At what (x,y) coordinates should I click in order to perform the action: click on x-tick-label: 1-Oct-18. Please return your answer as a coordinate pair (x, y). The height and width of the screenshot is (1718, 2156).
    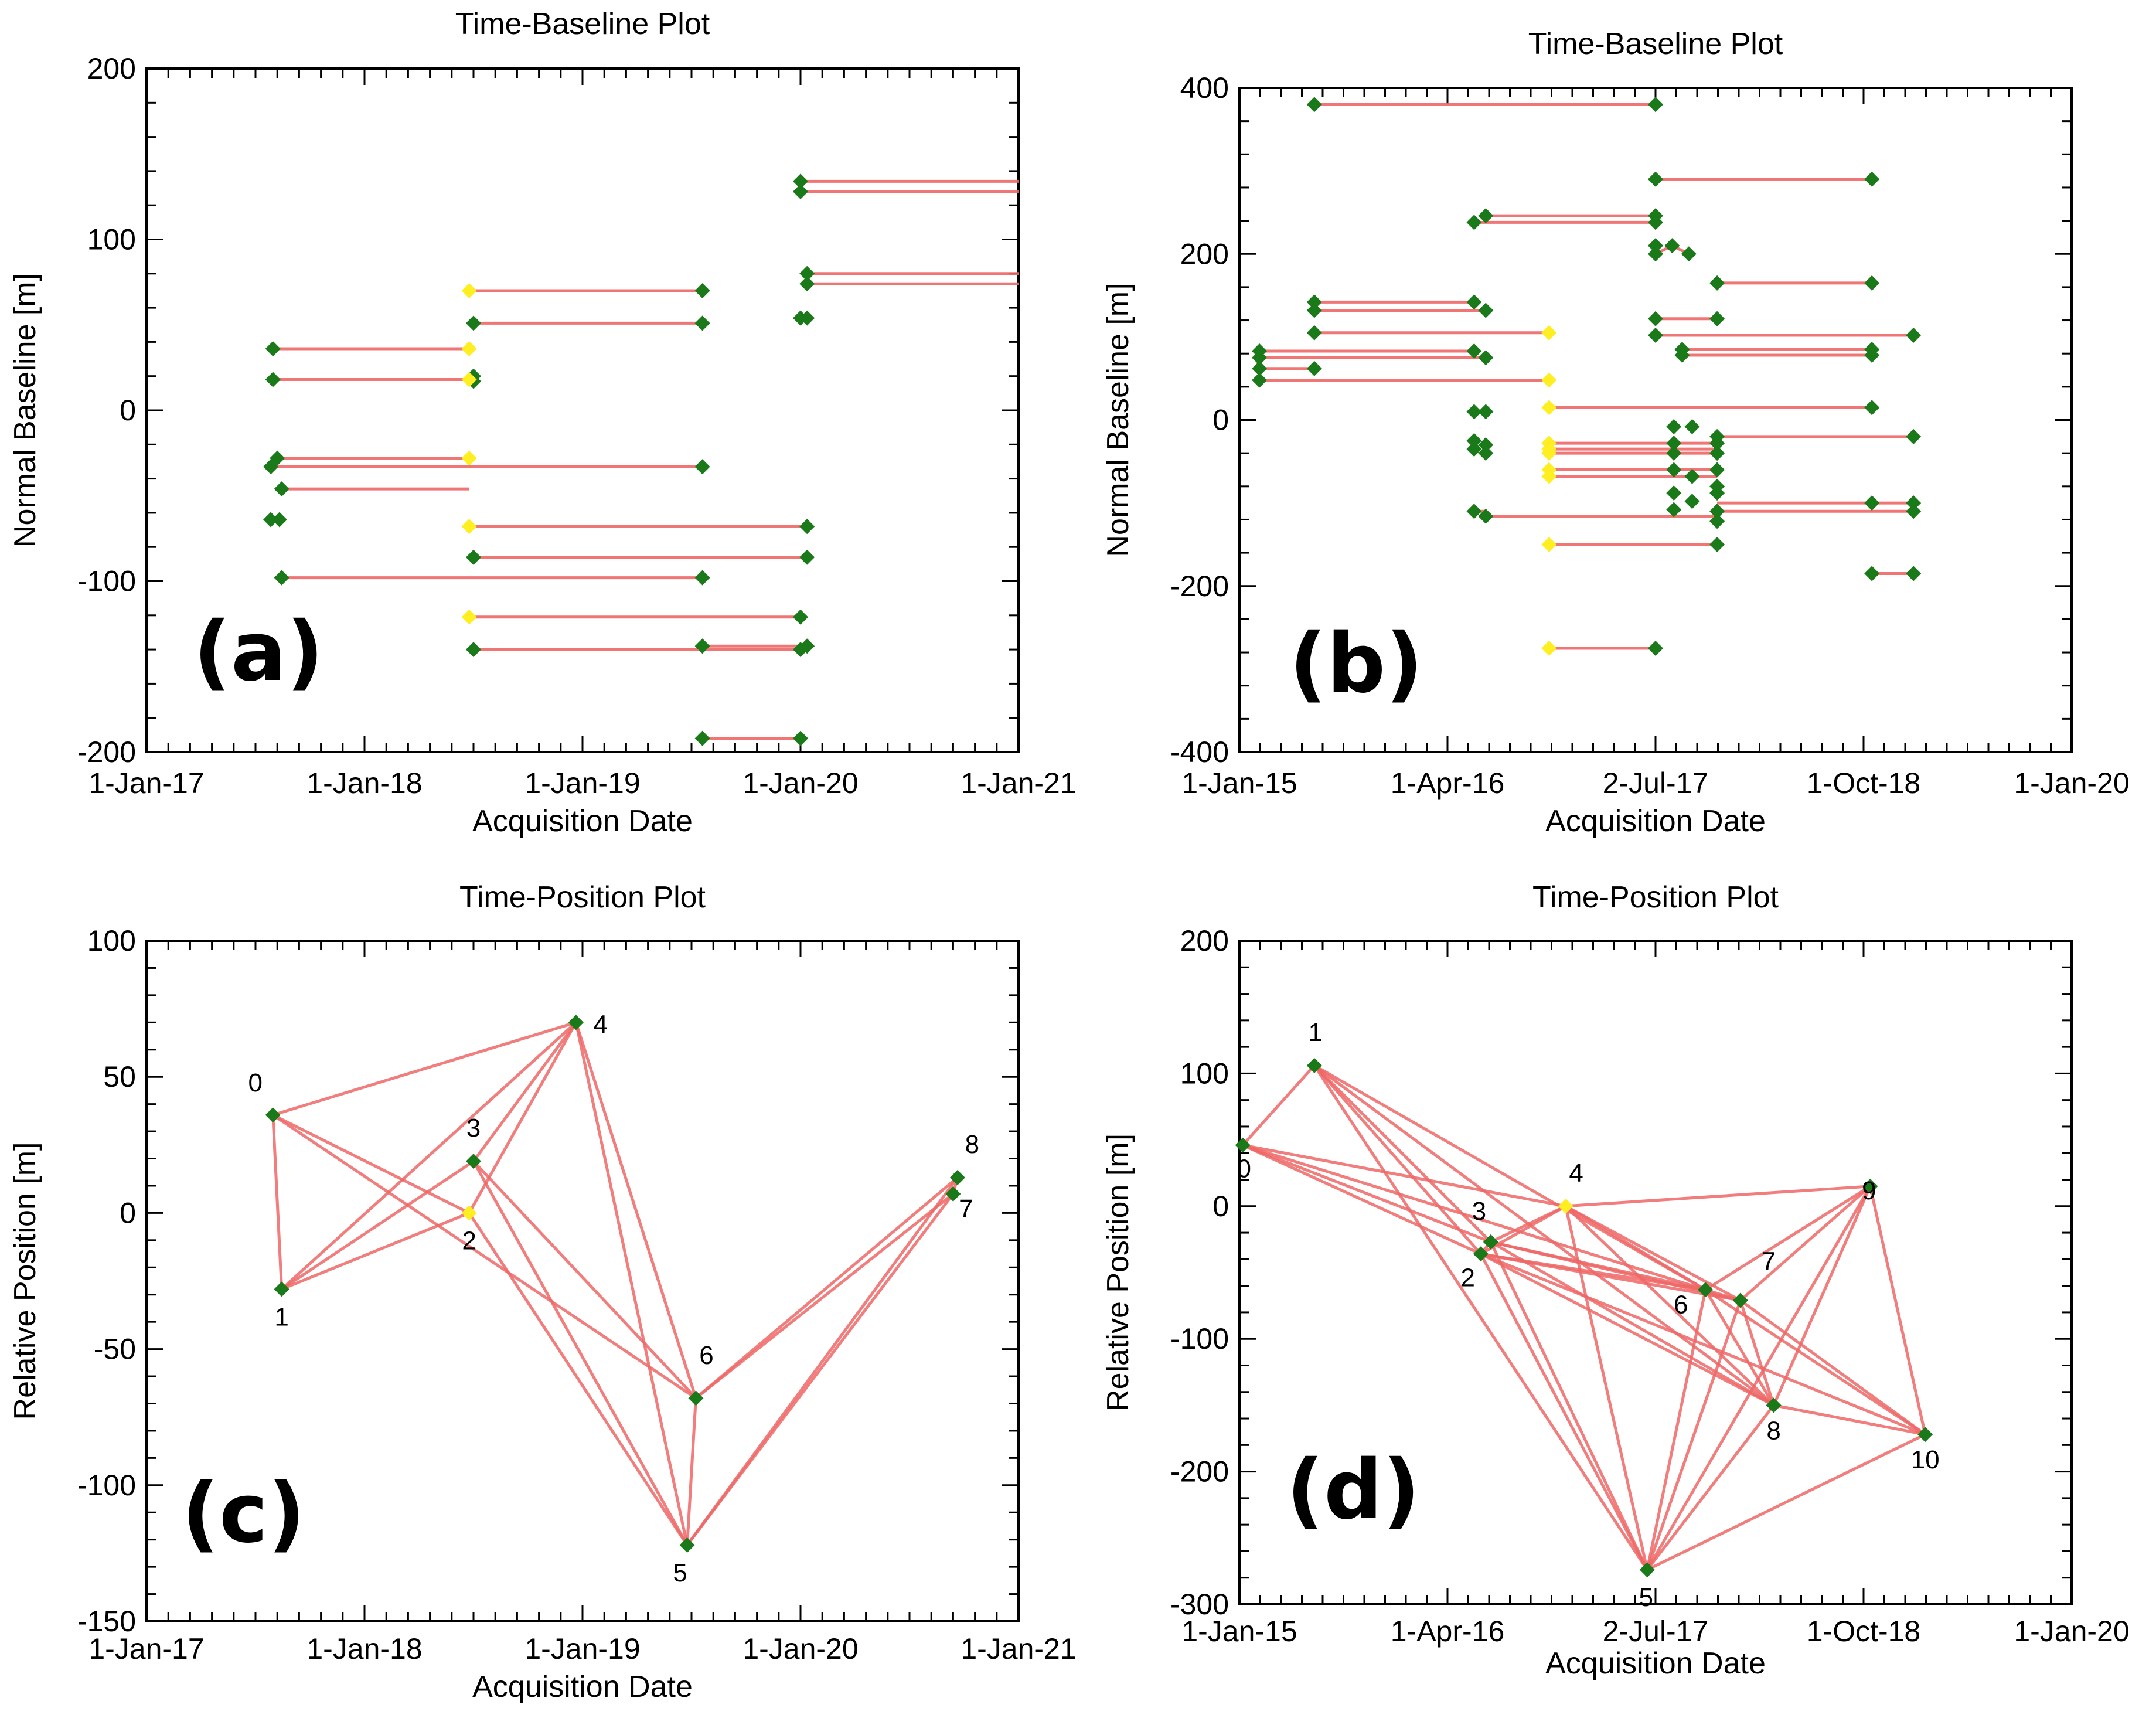
    Looking at the image, I should click on (1864, 783).